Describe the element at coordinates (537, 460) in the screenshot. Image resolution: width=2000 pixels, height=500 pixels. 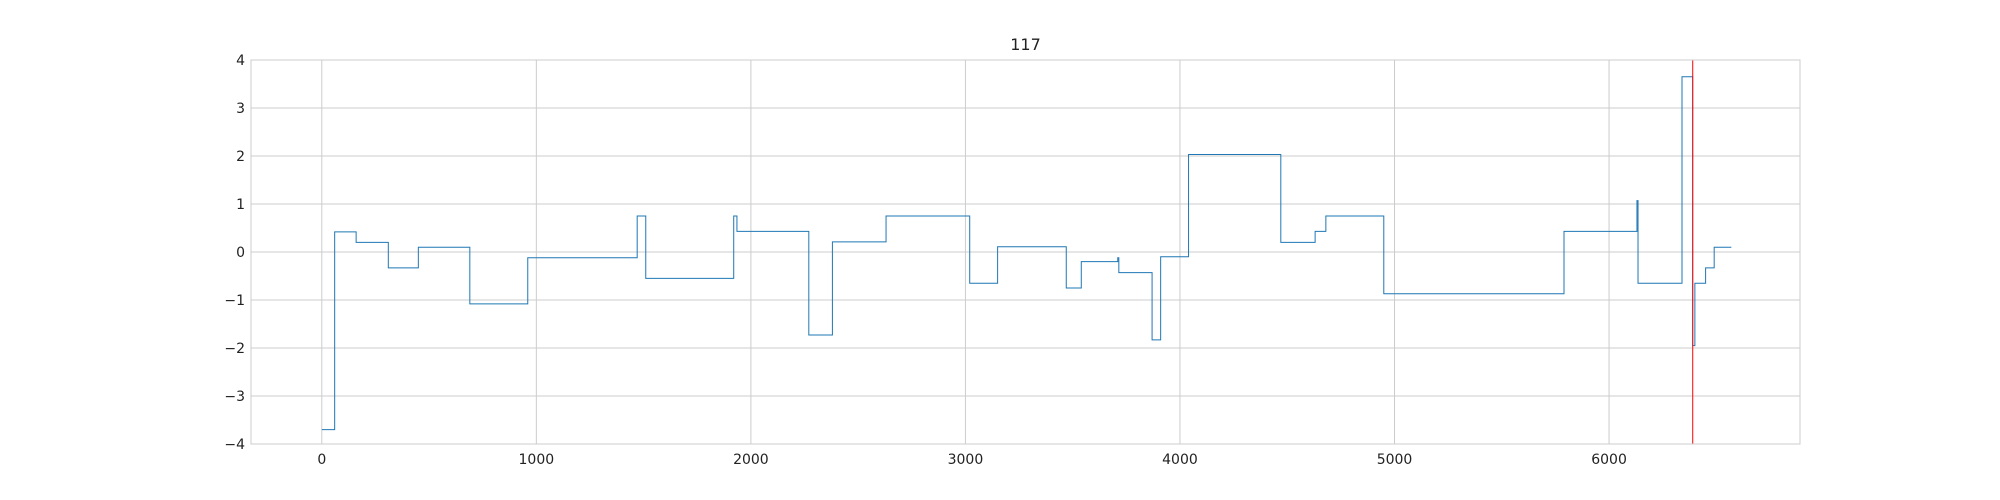
I see `x-tick-label: 1000` at that location.